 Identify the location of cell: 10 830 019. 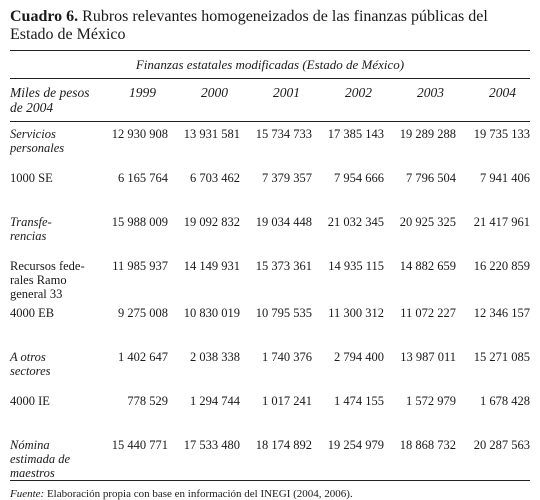
(211, 313).